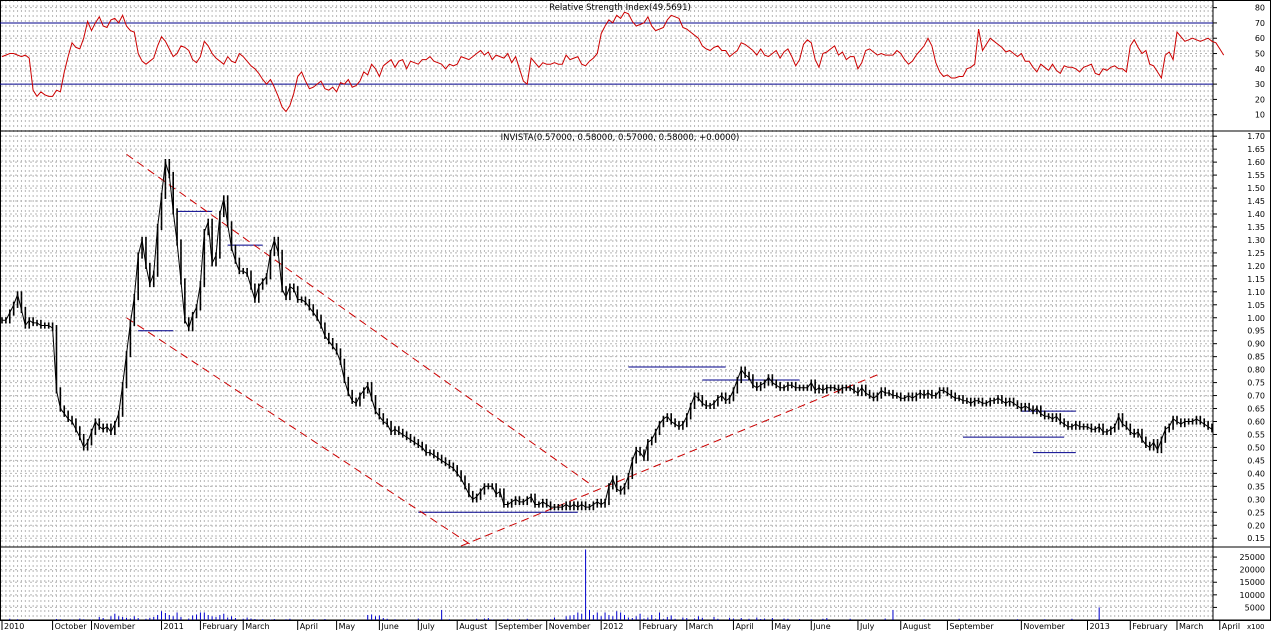  I want to click on price-y-tick-label: 1.65, so click(1256, 149).